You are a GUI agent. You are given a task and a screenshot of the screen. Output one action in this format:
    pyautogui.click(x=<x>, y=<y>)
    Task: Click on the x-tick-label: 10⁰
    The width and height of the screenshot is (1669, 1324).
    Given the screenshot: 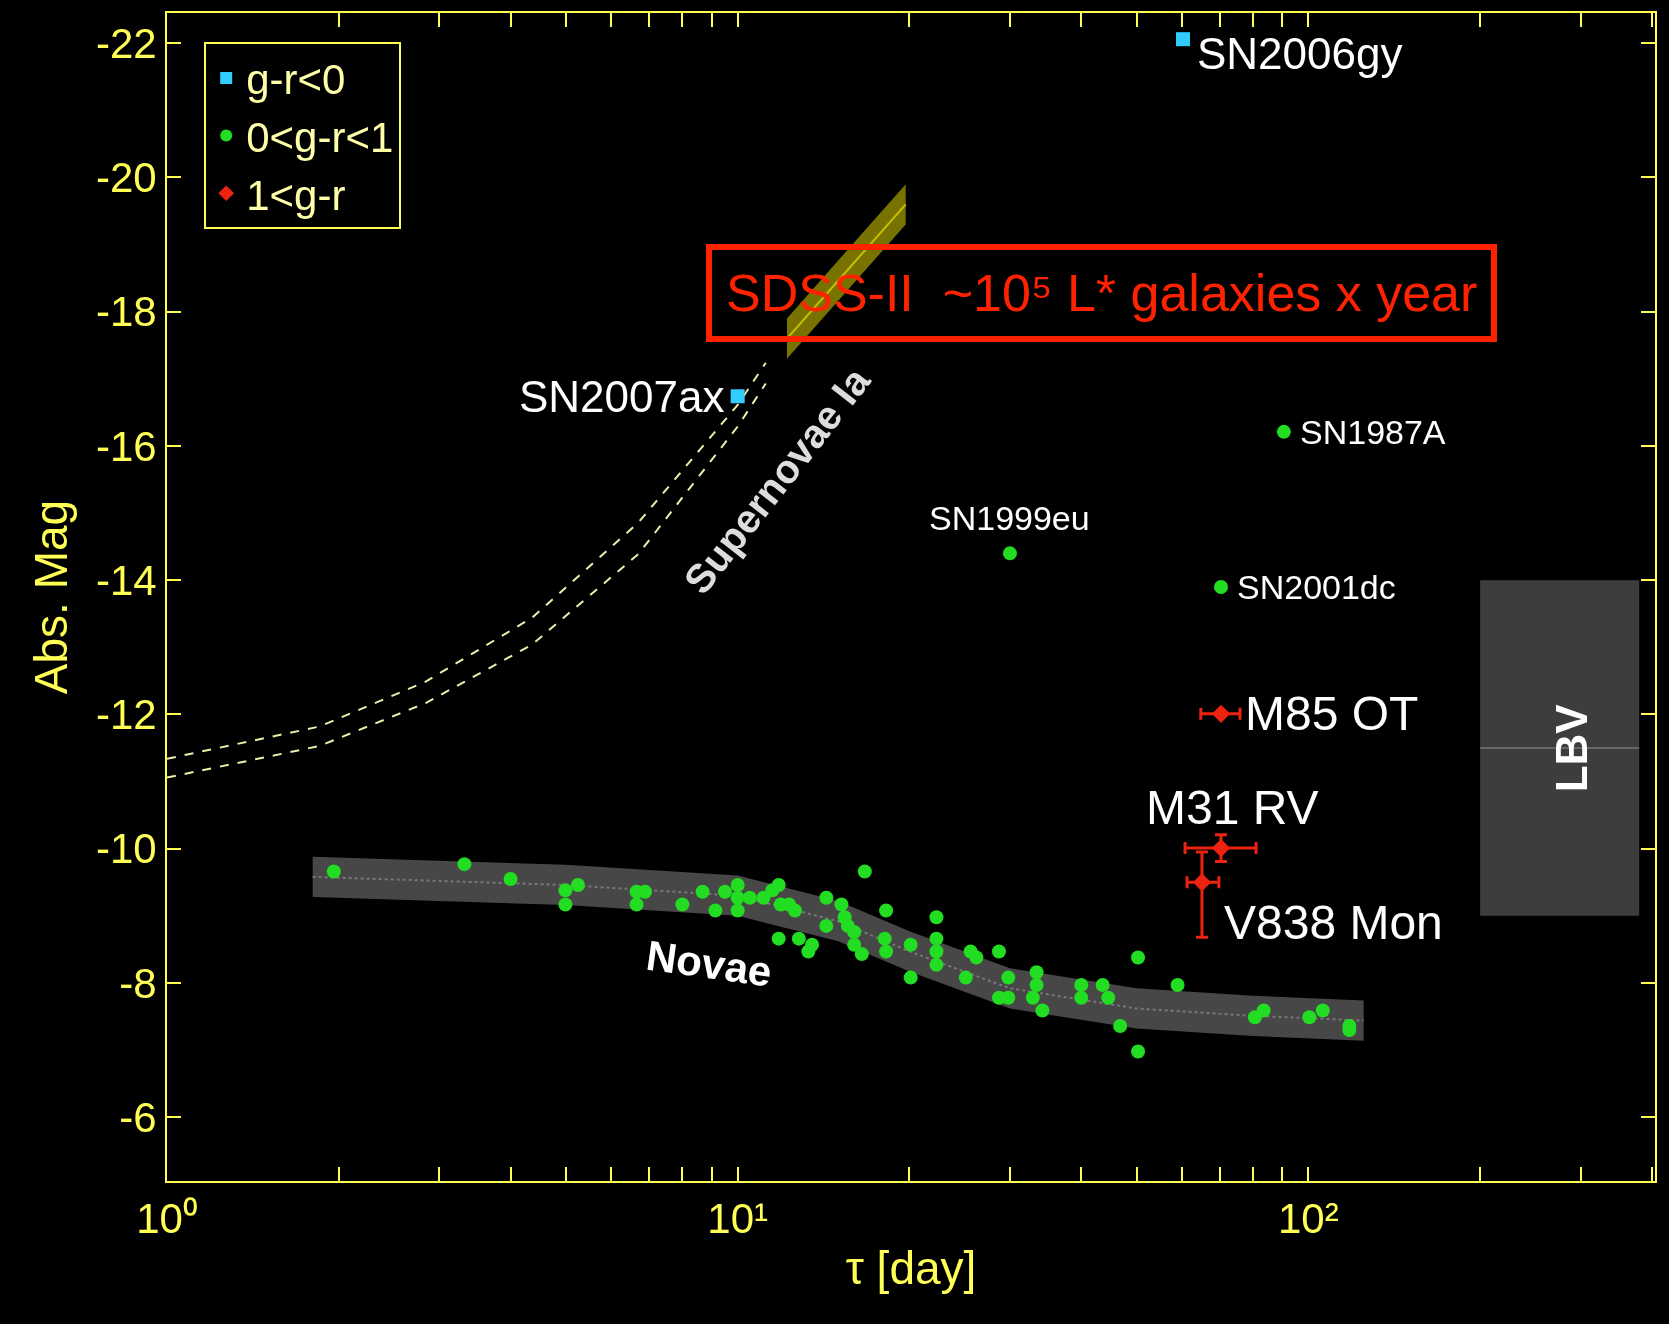 What is the action you would take?
    pyautogui.click(x=167, y=1219)
    